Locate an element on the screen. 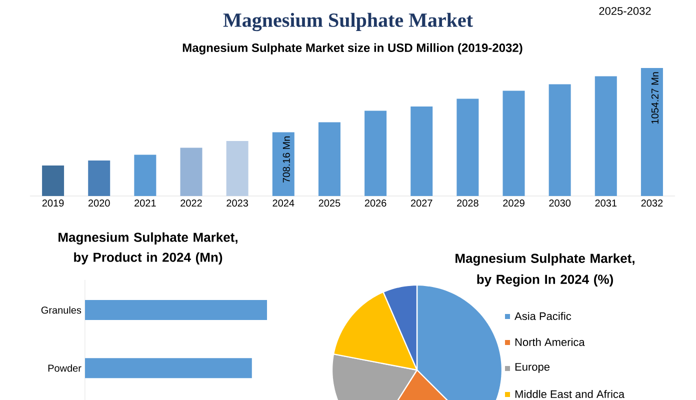 This screenshot has width=696, height=400. chart-title: Magnesium Sulphate Market, by Product in 2024 (Mn) is located at coordinates (148, 248).